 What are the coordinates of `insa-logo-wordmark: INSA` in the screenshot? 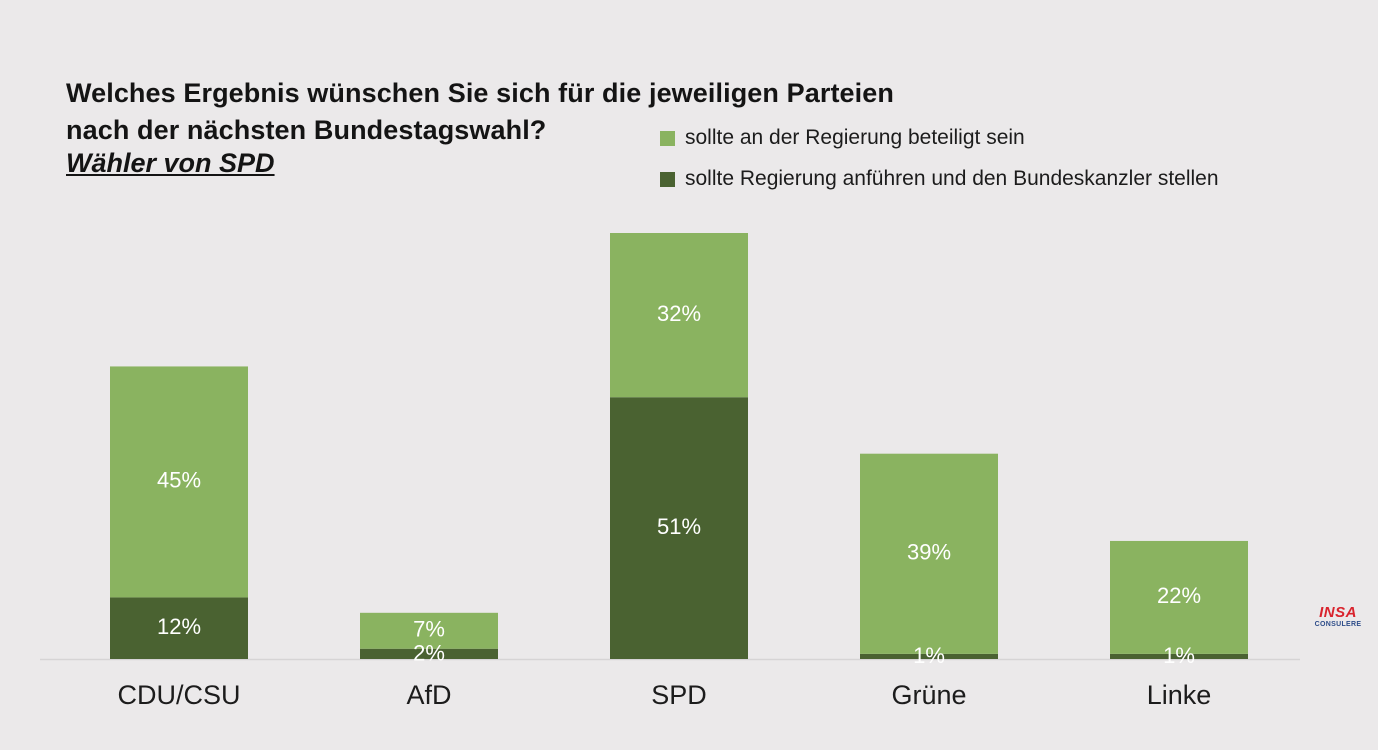 It's located at (1338, 612).